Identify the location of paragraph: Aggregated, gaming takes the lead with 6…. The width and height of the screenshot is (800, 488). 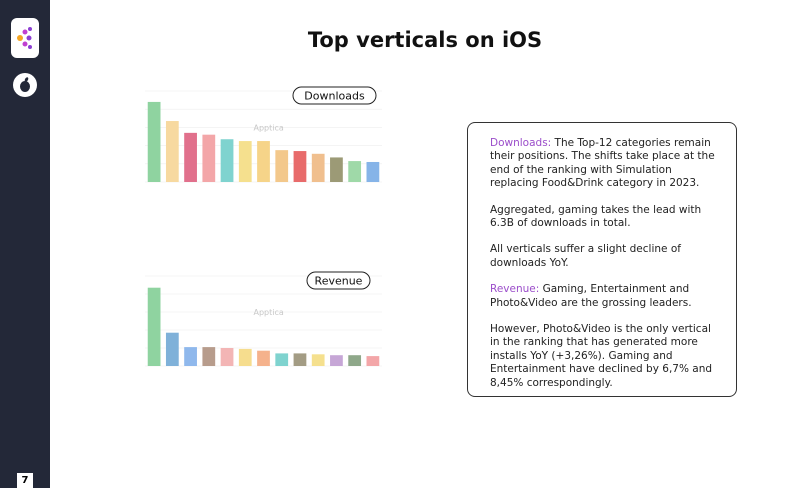
(603, 217).